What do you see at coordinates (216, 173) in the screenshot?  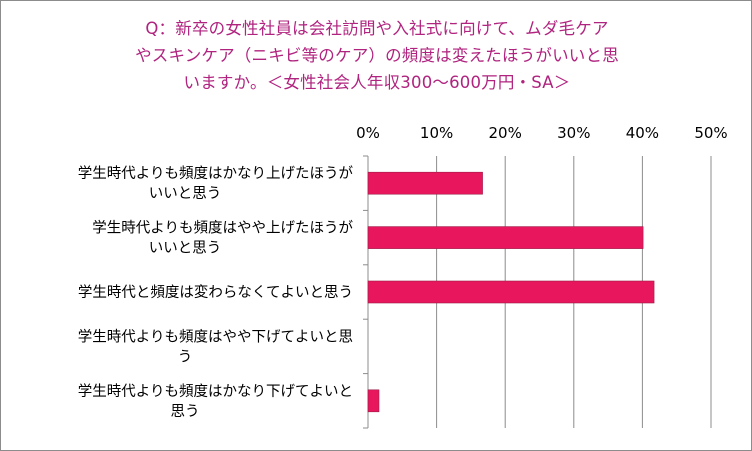 I see `category-label: 学生時代よりも頻度はかなり上げたほうが` at bounding box center [216, 173].